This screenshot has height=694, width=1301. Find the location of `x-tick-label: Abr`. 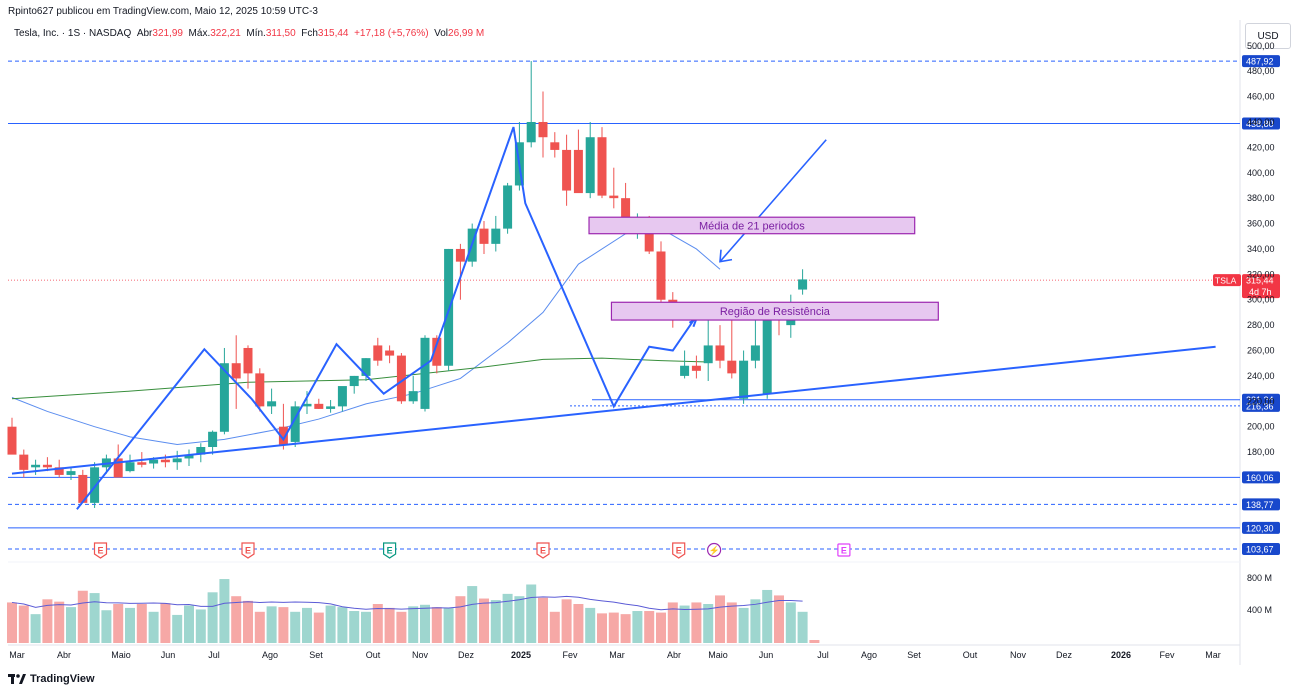

x-tick-label: Abr is located at coordinates (674, 655).